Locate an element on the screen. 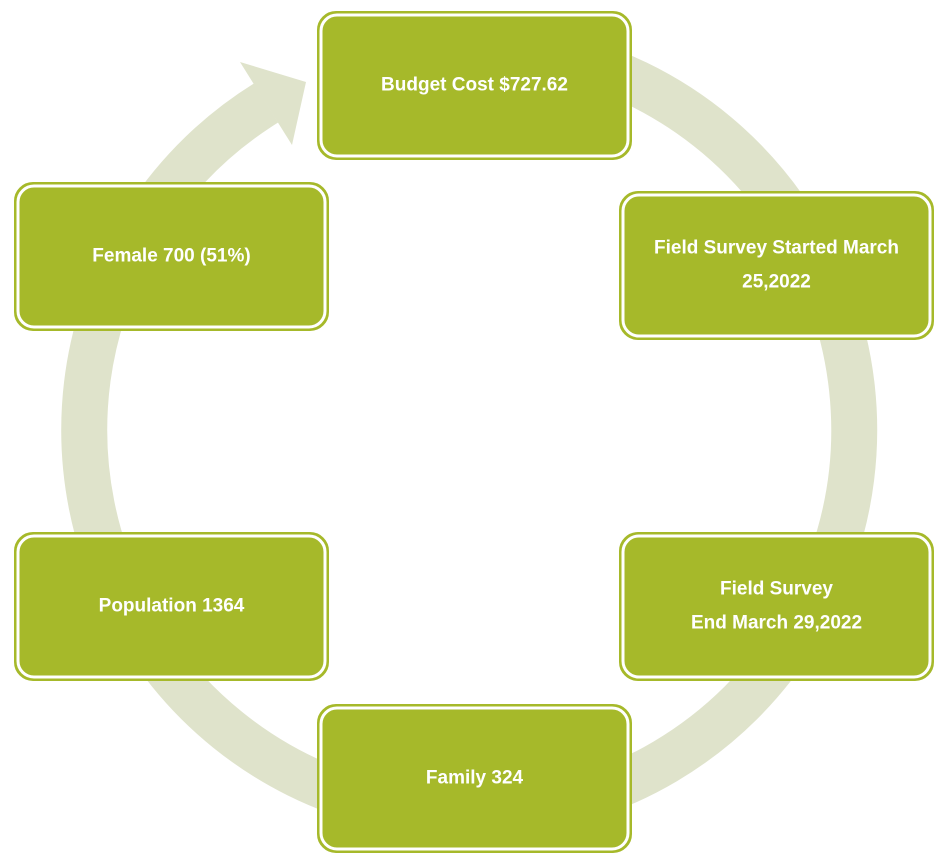  node-label: End March 29,2022 is located at coordinates (776, 623).